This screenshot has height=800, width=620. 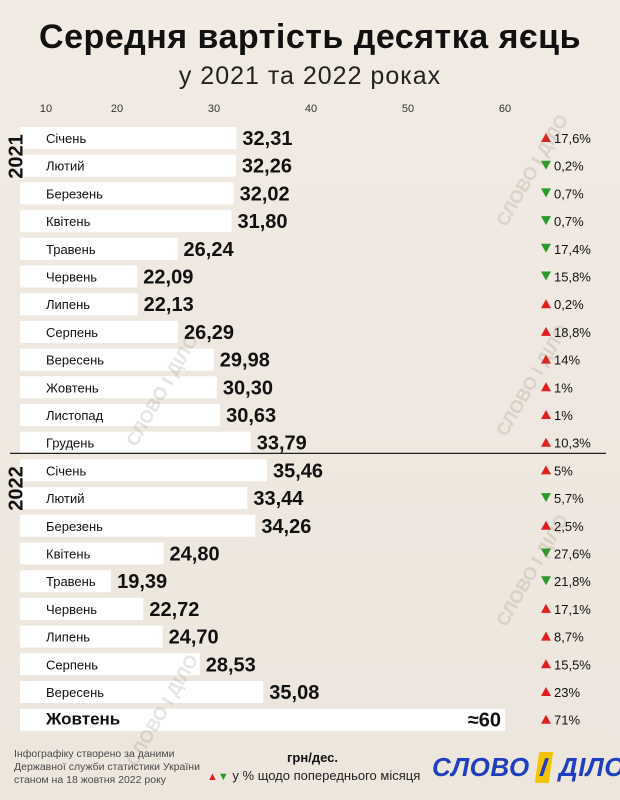 I want to click on change-label: 0,2%, so click(x=569, y=166).